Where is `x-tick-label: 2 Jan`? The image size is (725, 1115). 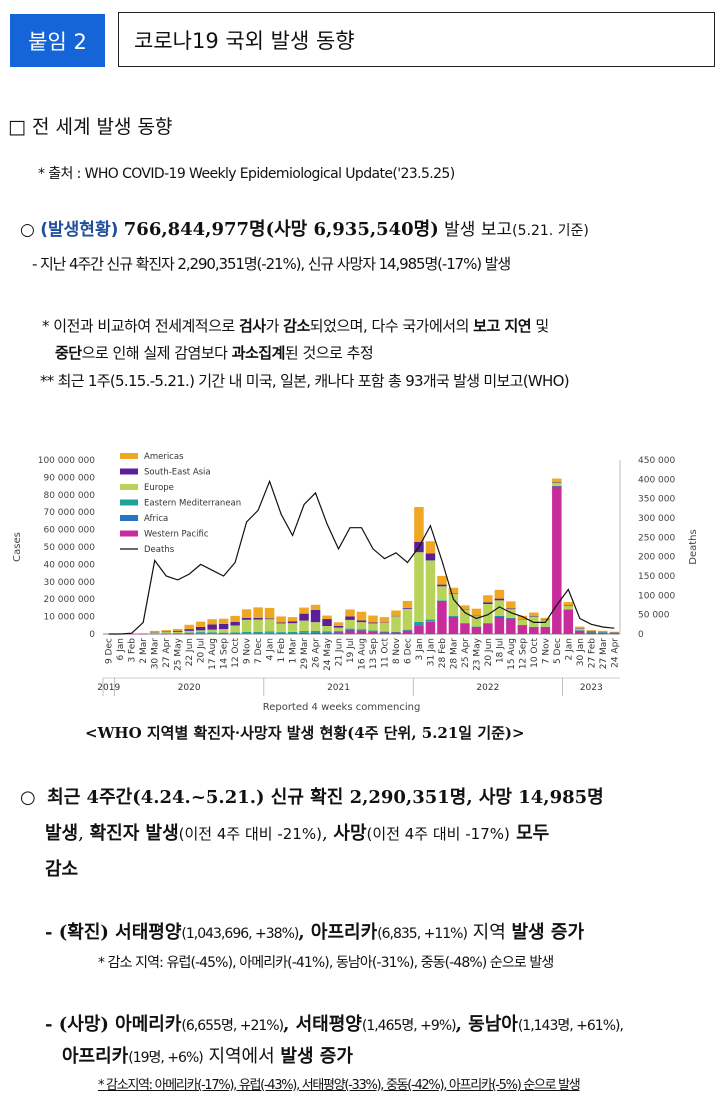 x-tick-label: 2 Jan is located at coordinates (569, 649).